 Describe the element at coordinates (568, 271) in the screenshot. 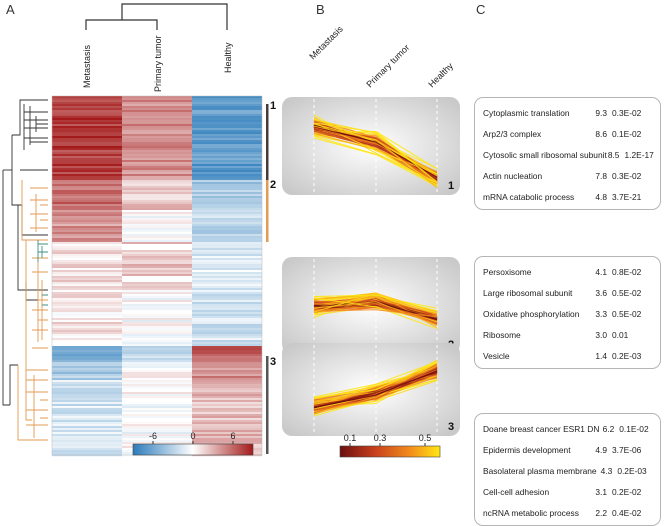

I see `term-row: Persoxisome 4.1 0.8E-02` at that location.